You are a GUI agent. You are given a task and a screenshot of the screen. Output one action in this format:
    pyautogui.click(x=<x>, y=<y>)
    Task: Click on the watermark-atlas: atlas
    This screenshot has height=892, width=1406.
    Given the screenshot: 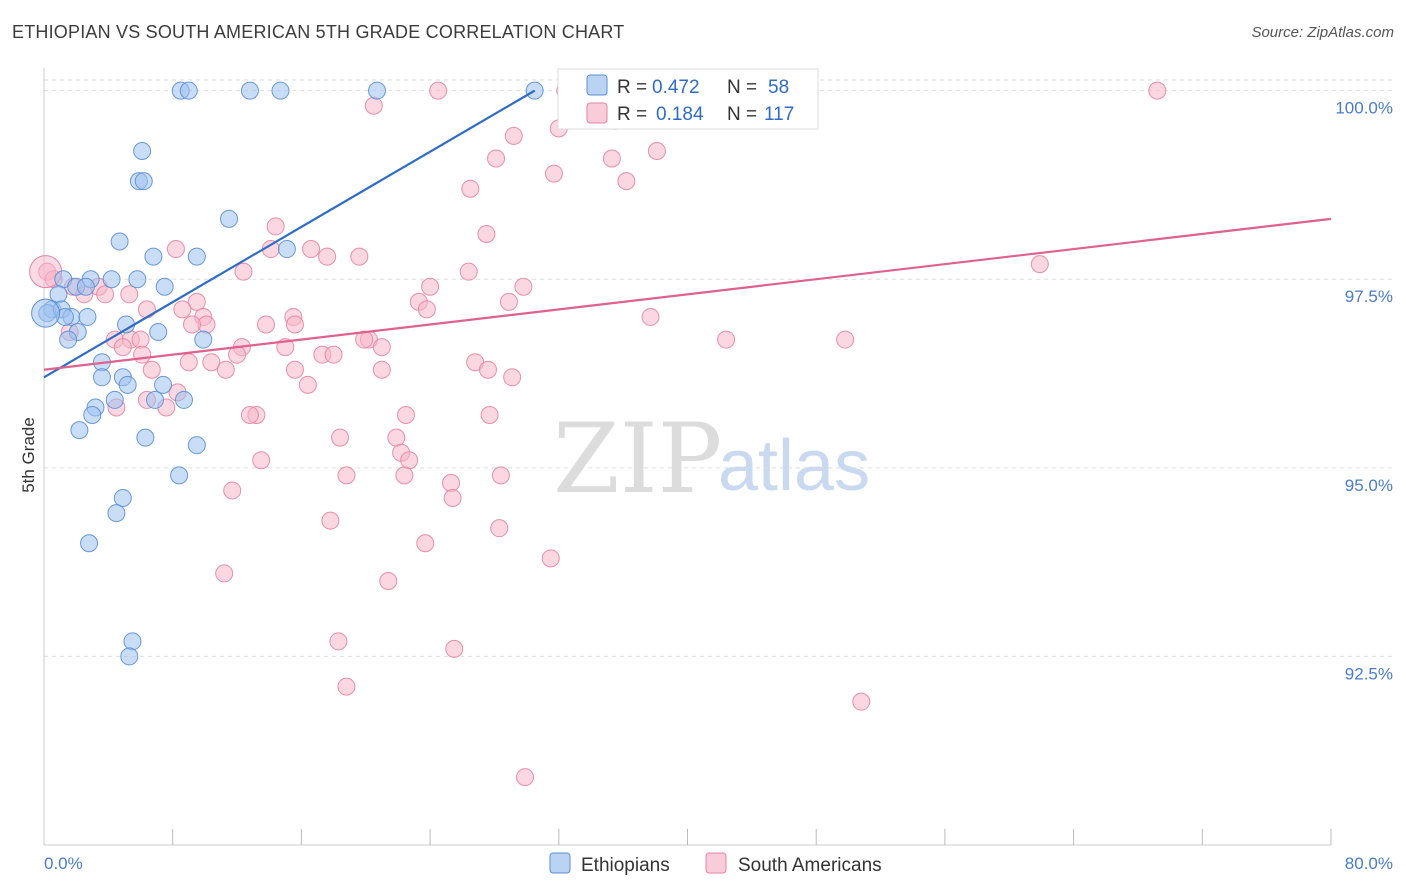 What is the action you would take?
    pyautogui.click(x=794, y=466)
    